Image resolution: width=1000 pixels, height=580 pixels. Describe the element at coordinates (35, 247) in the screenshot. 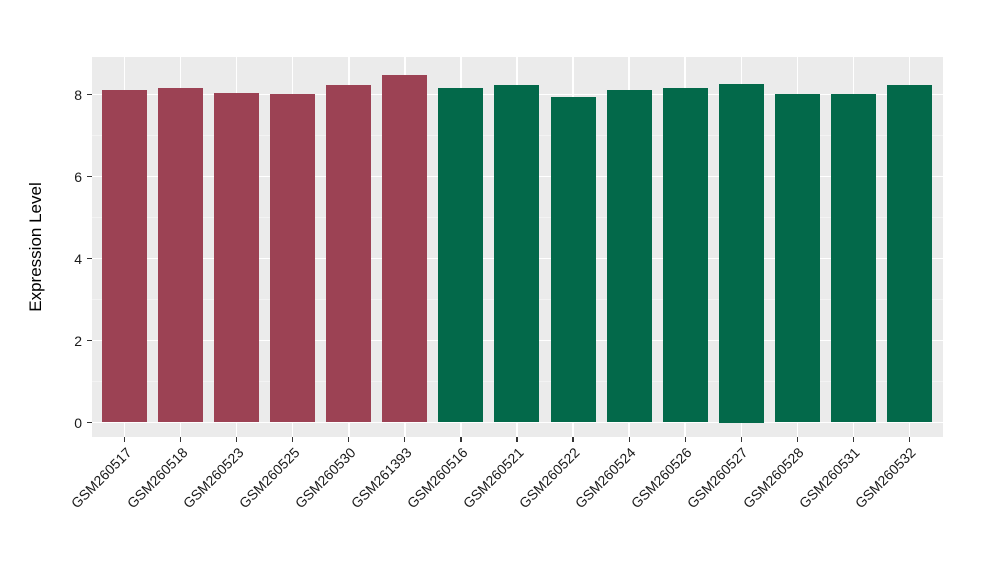

I see `y-axis-title: Expression Level` at that location.